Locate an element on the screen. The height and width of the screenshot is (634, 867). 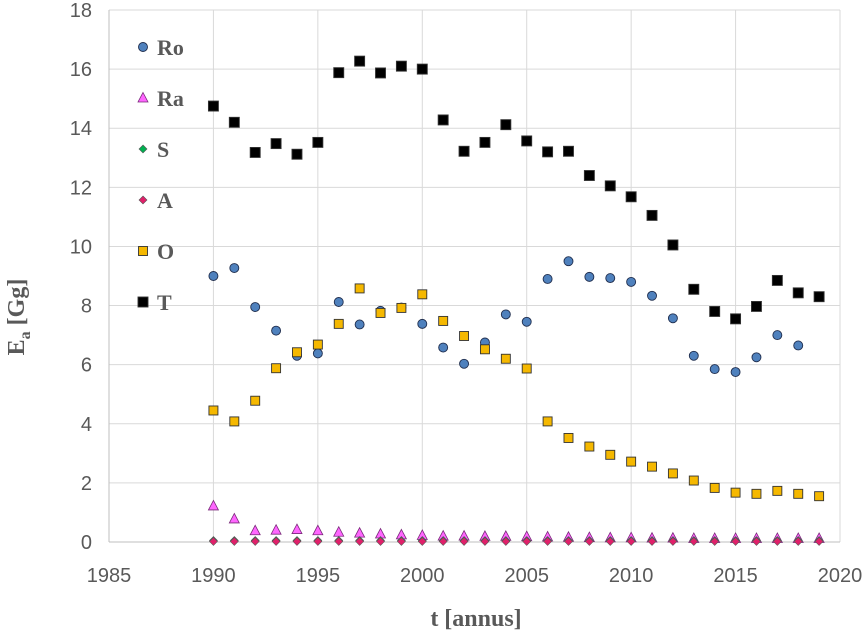
legend-marker-a is located at coordinates (143, 200).